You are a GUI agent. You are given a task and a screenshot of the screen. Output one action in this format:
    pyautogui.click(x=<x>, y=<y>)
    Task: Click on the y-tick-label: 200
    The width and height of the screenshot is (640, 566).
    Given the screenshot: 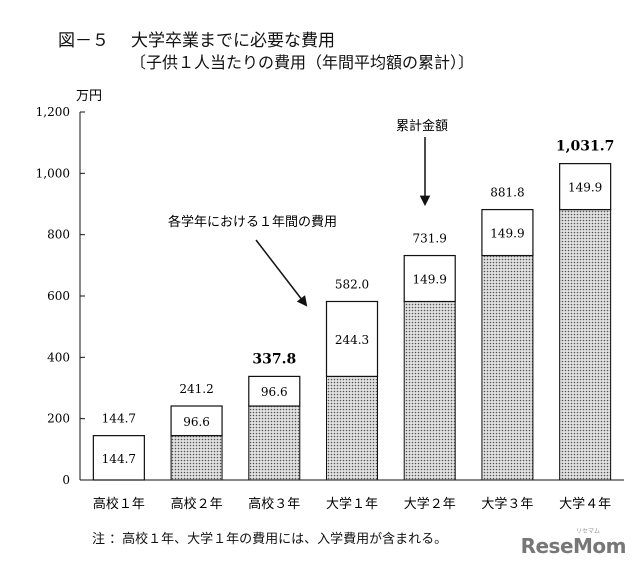 What is the action you would take?
    pyautogui.click(x=58, y=419)
    